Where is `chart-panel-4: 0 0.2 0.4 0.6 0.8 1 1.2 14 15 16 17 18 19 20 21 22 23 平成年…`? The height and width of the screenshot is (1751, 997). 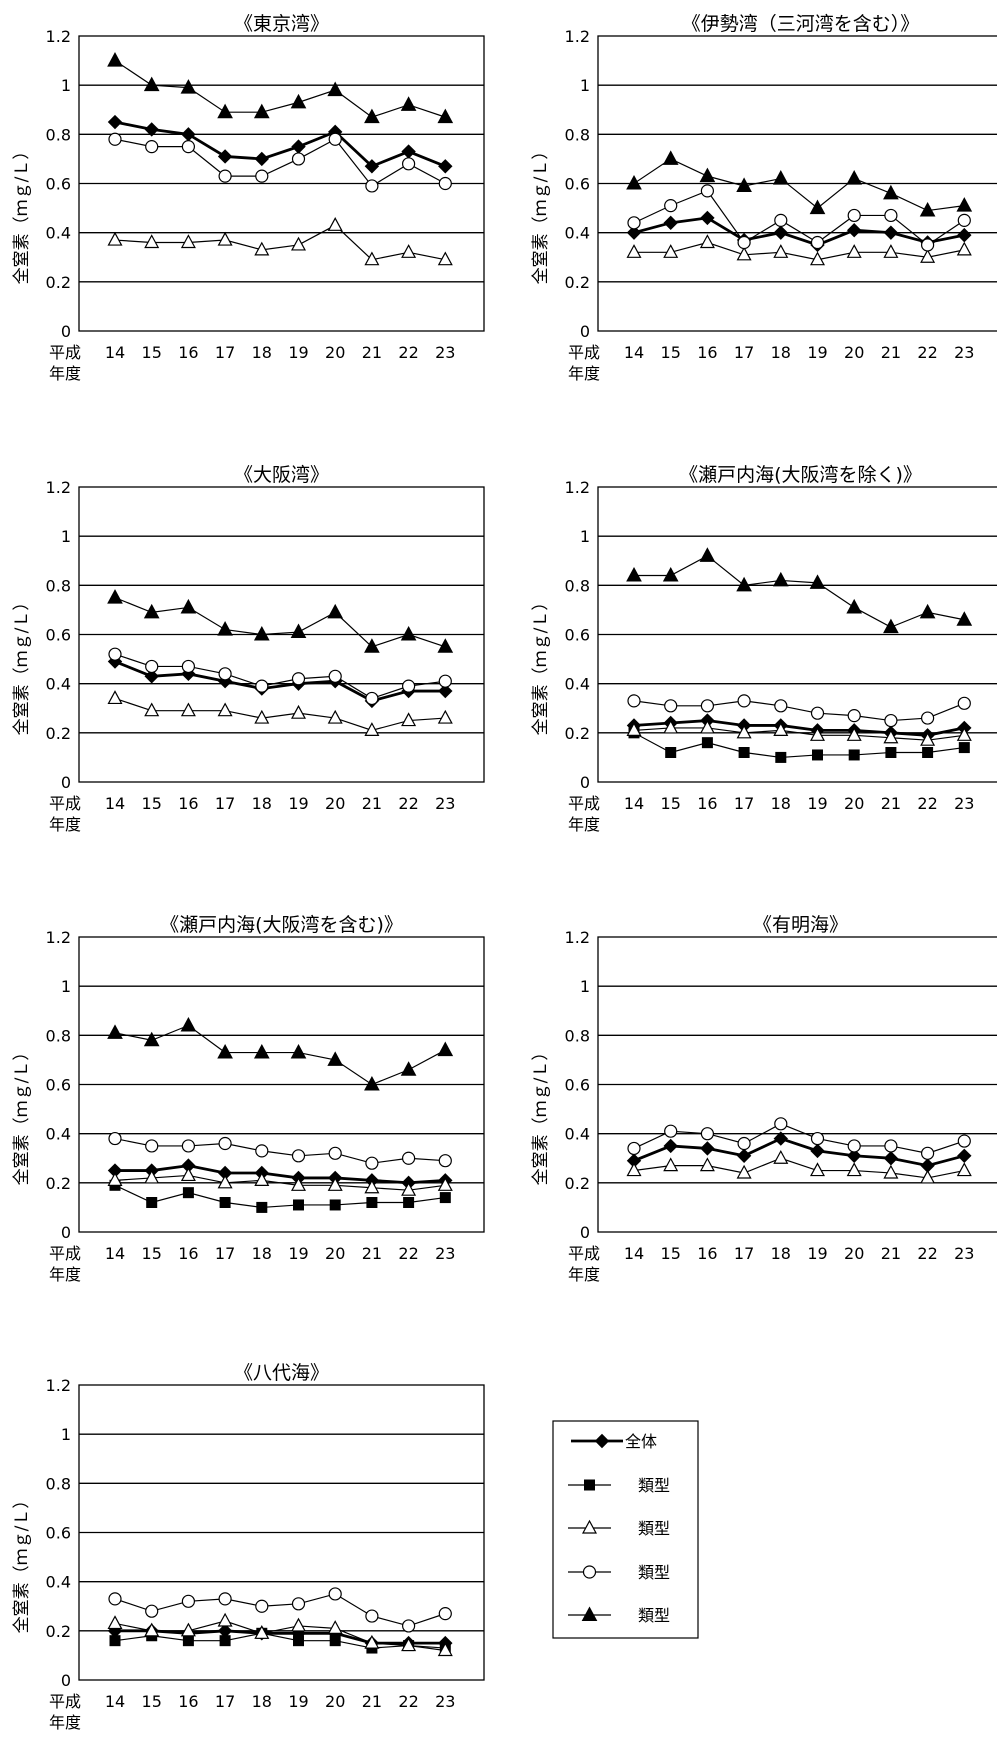 chart-panel-4: 0 0.2 0.4 0.6 0.8 1 1.2 14 15 16 17 18 19 20 21 22 23 平成年… is located at coordinates (764, 649).